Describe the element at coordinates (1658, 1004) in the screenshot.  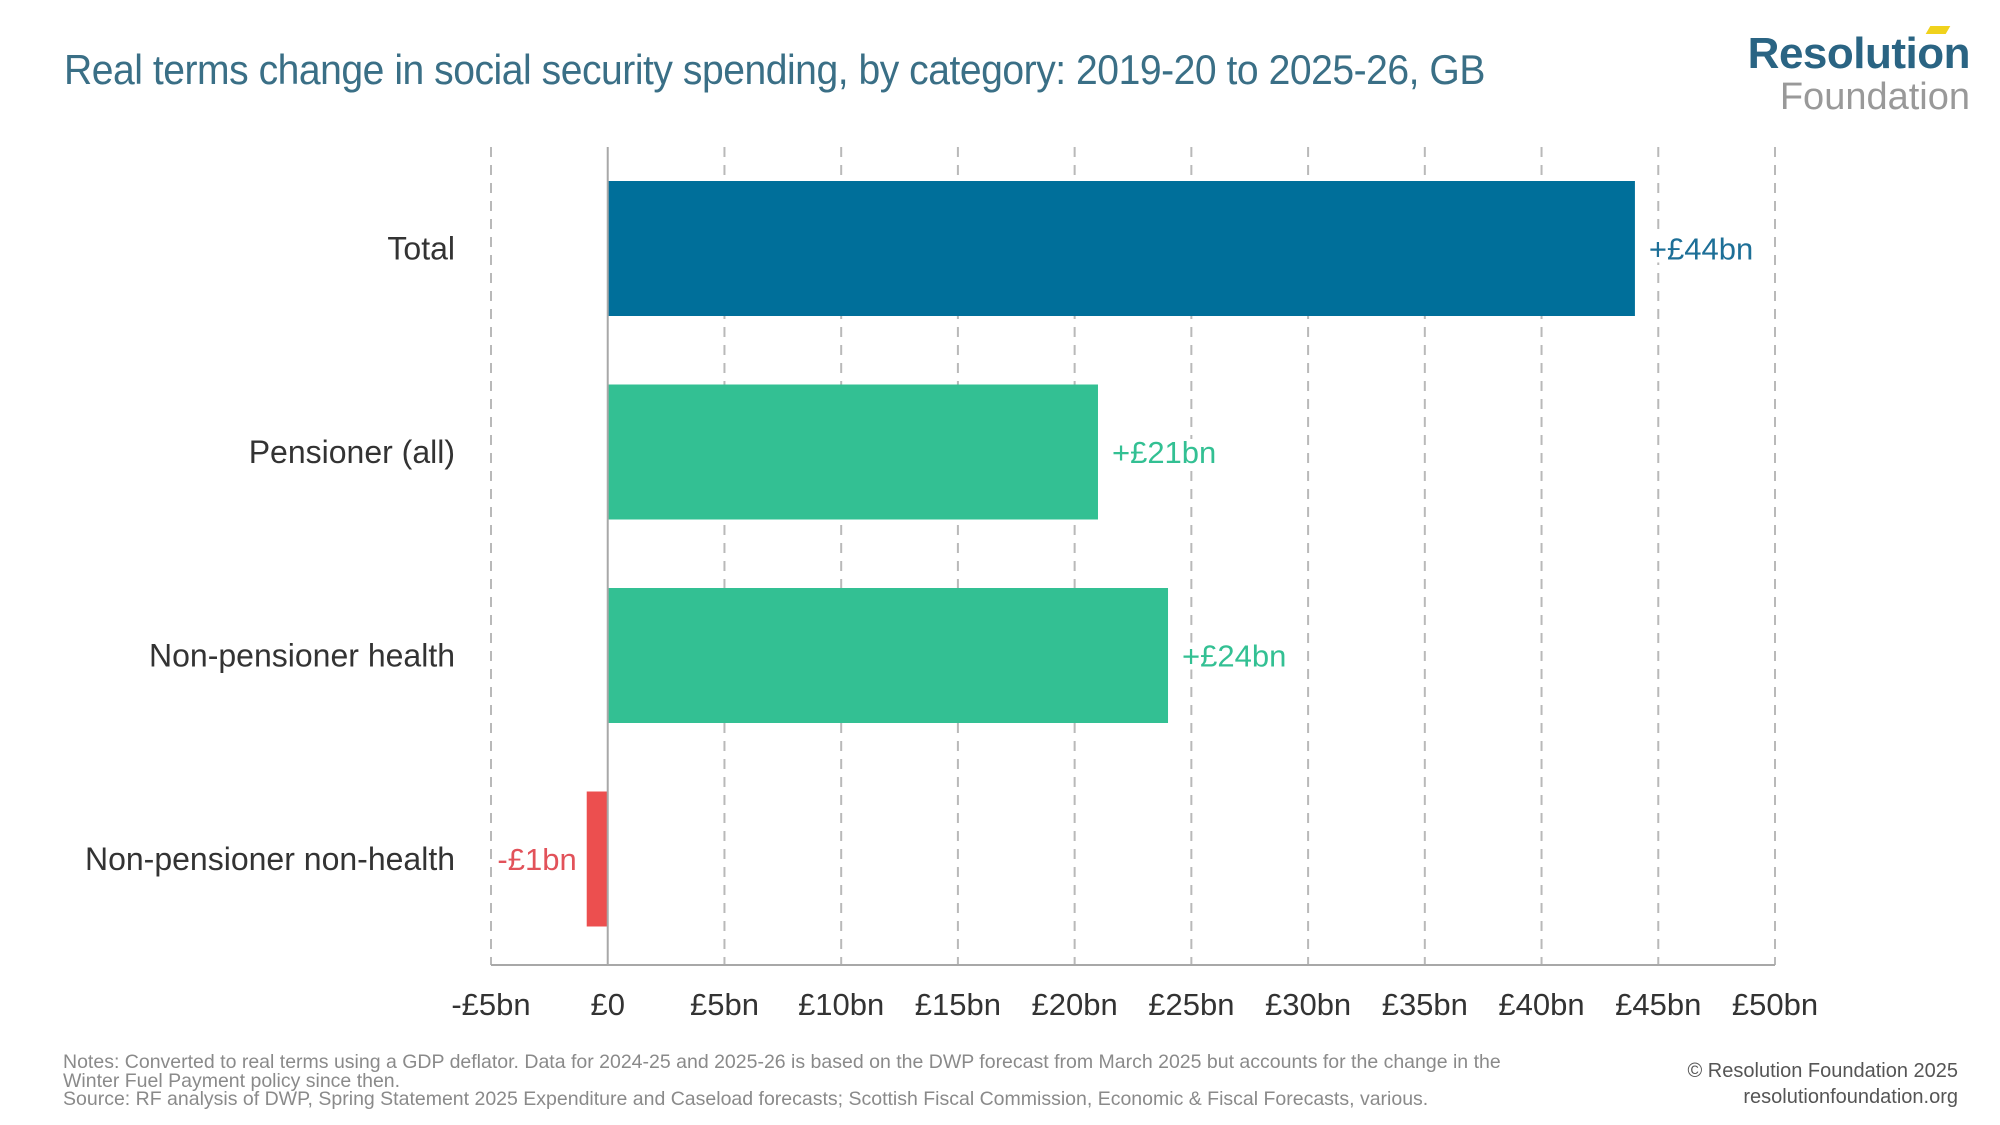
I see `x-tick-label: £45bn` at that location.